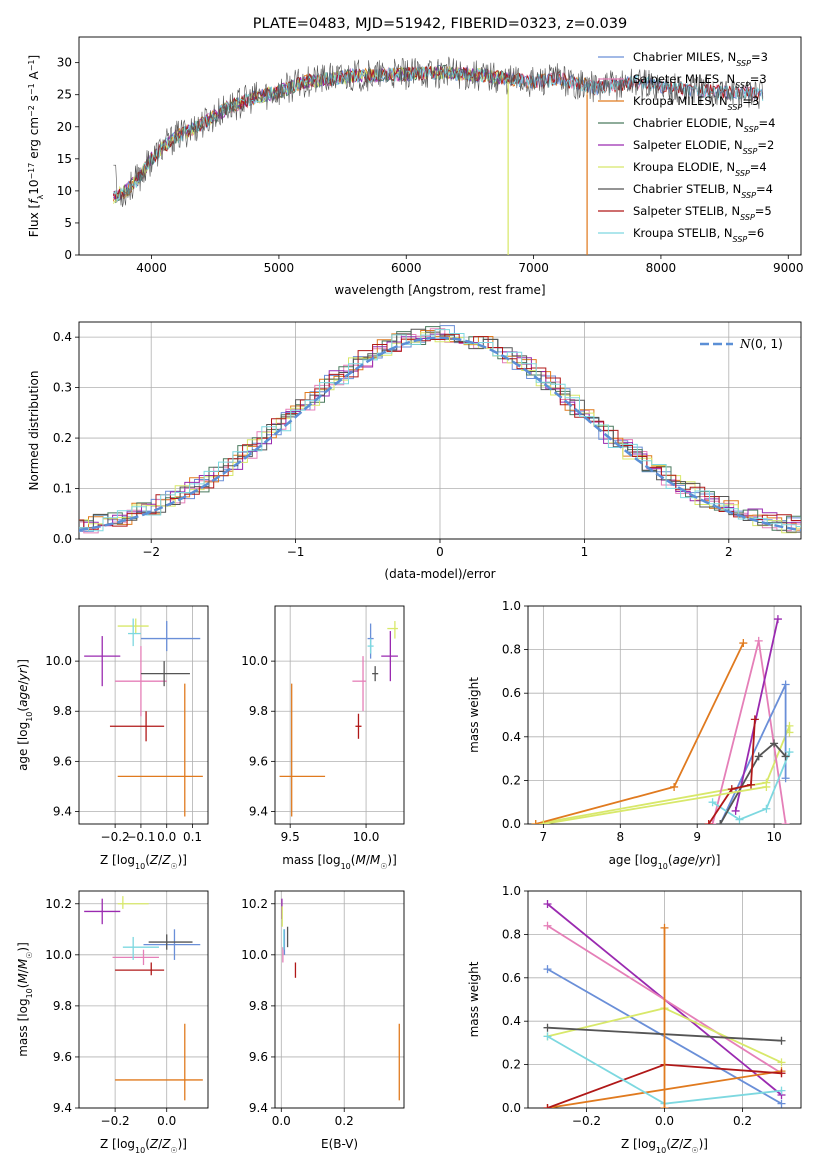 The height and width of the screenshot is (1170, 819). Describe the element at coordinates (140, 837) in the screenshot. I see `age-vs-z-xtick-label: −0.1` at that location.